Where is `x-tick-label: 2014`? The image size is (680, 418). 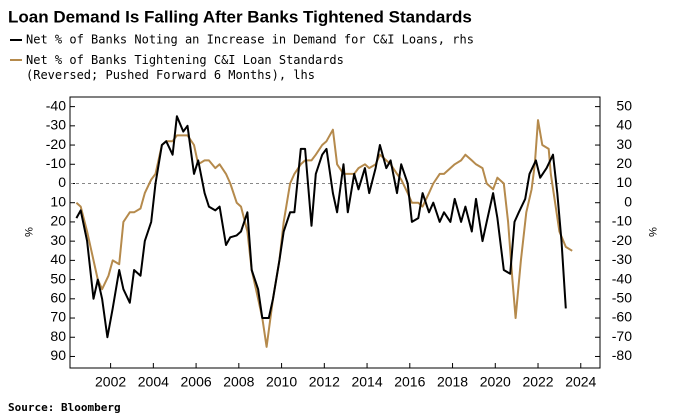 x-tick-label: 2014 is located at coordinates (366, 382).